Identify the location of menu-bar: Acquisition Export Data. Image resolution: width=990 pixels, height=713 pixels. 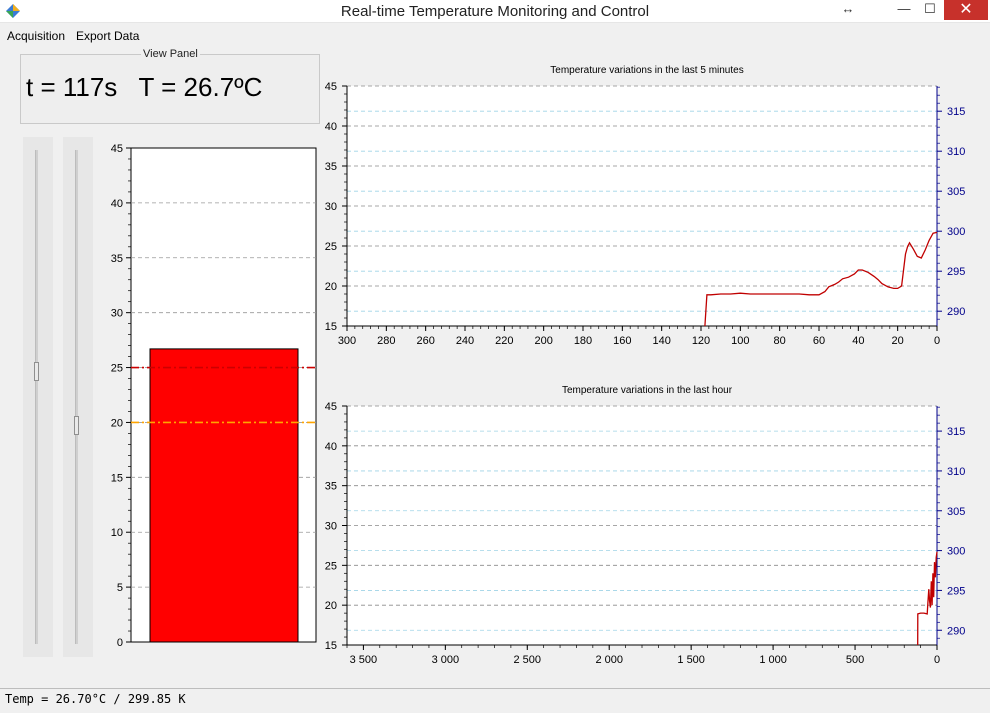
(495, 36).